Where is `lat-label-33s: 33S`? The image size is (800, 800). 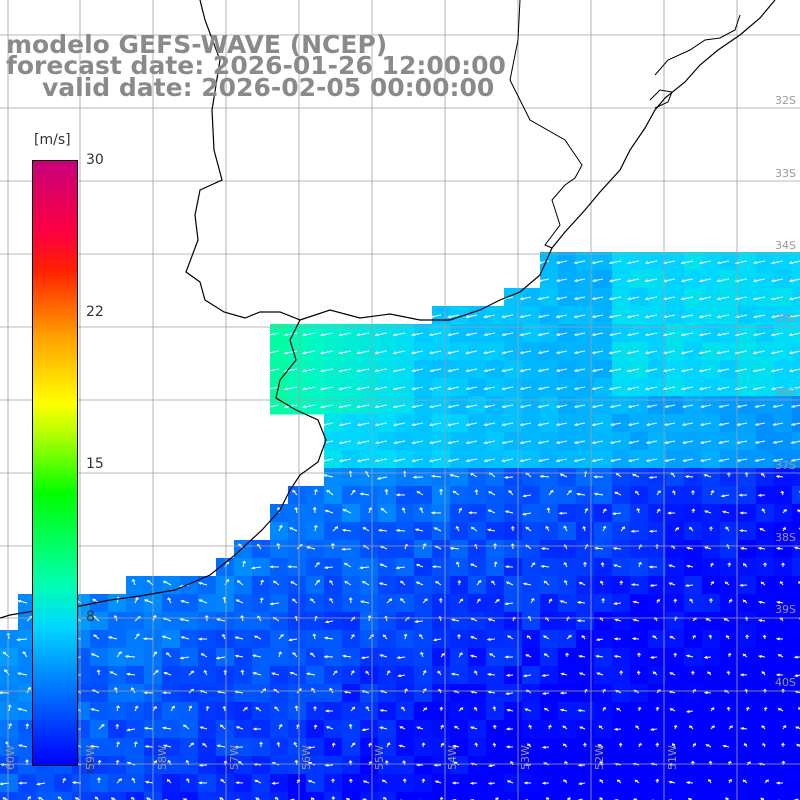 lat-label-33s: 33S is located at coordinates (785, 173).